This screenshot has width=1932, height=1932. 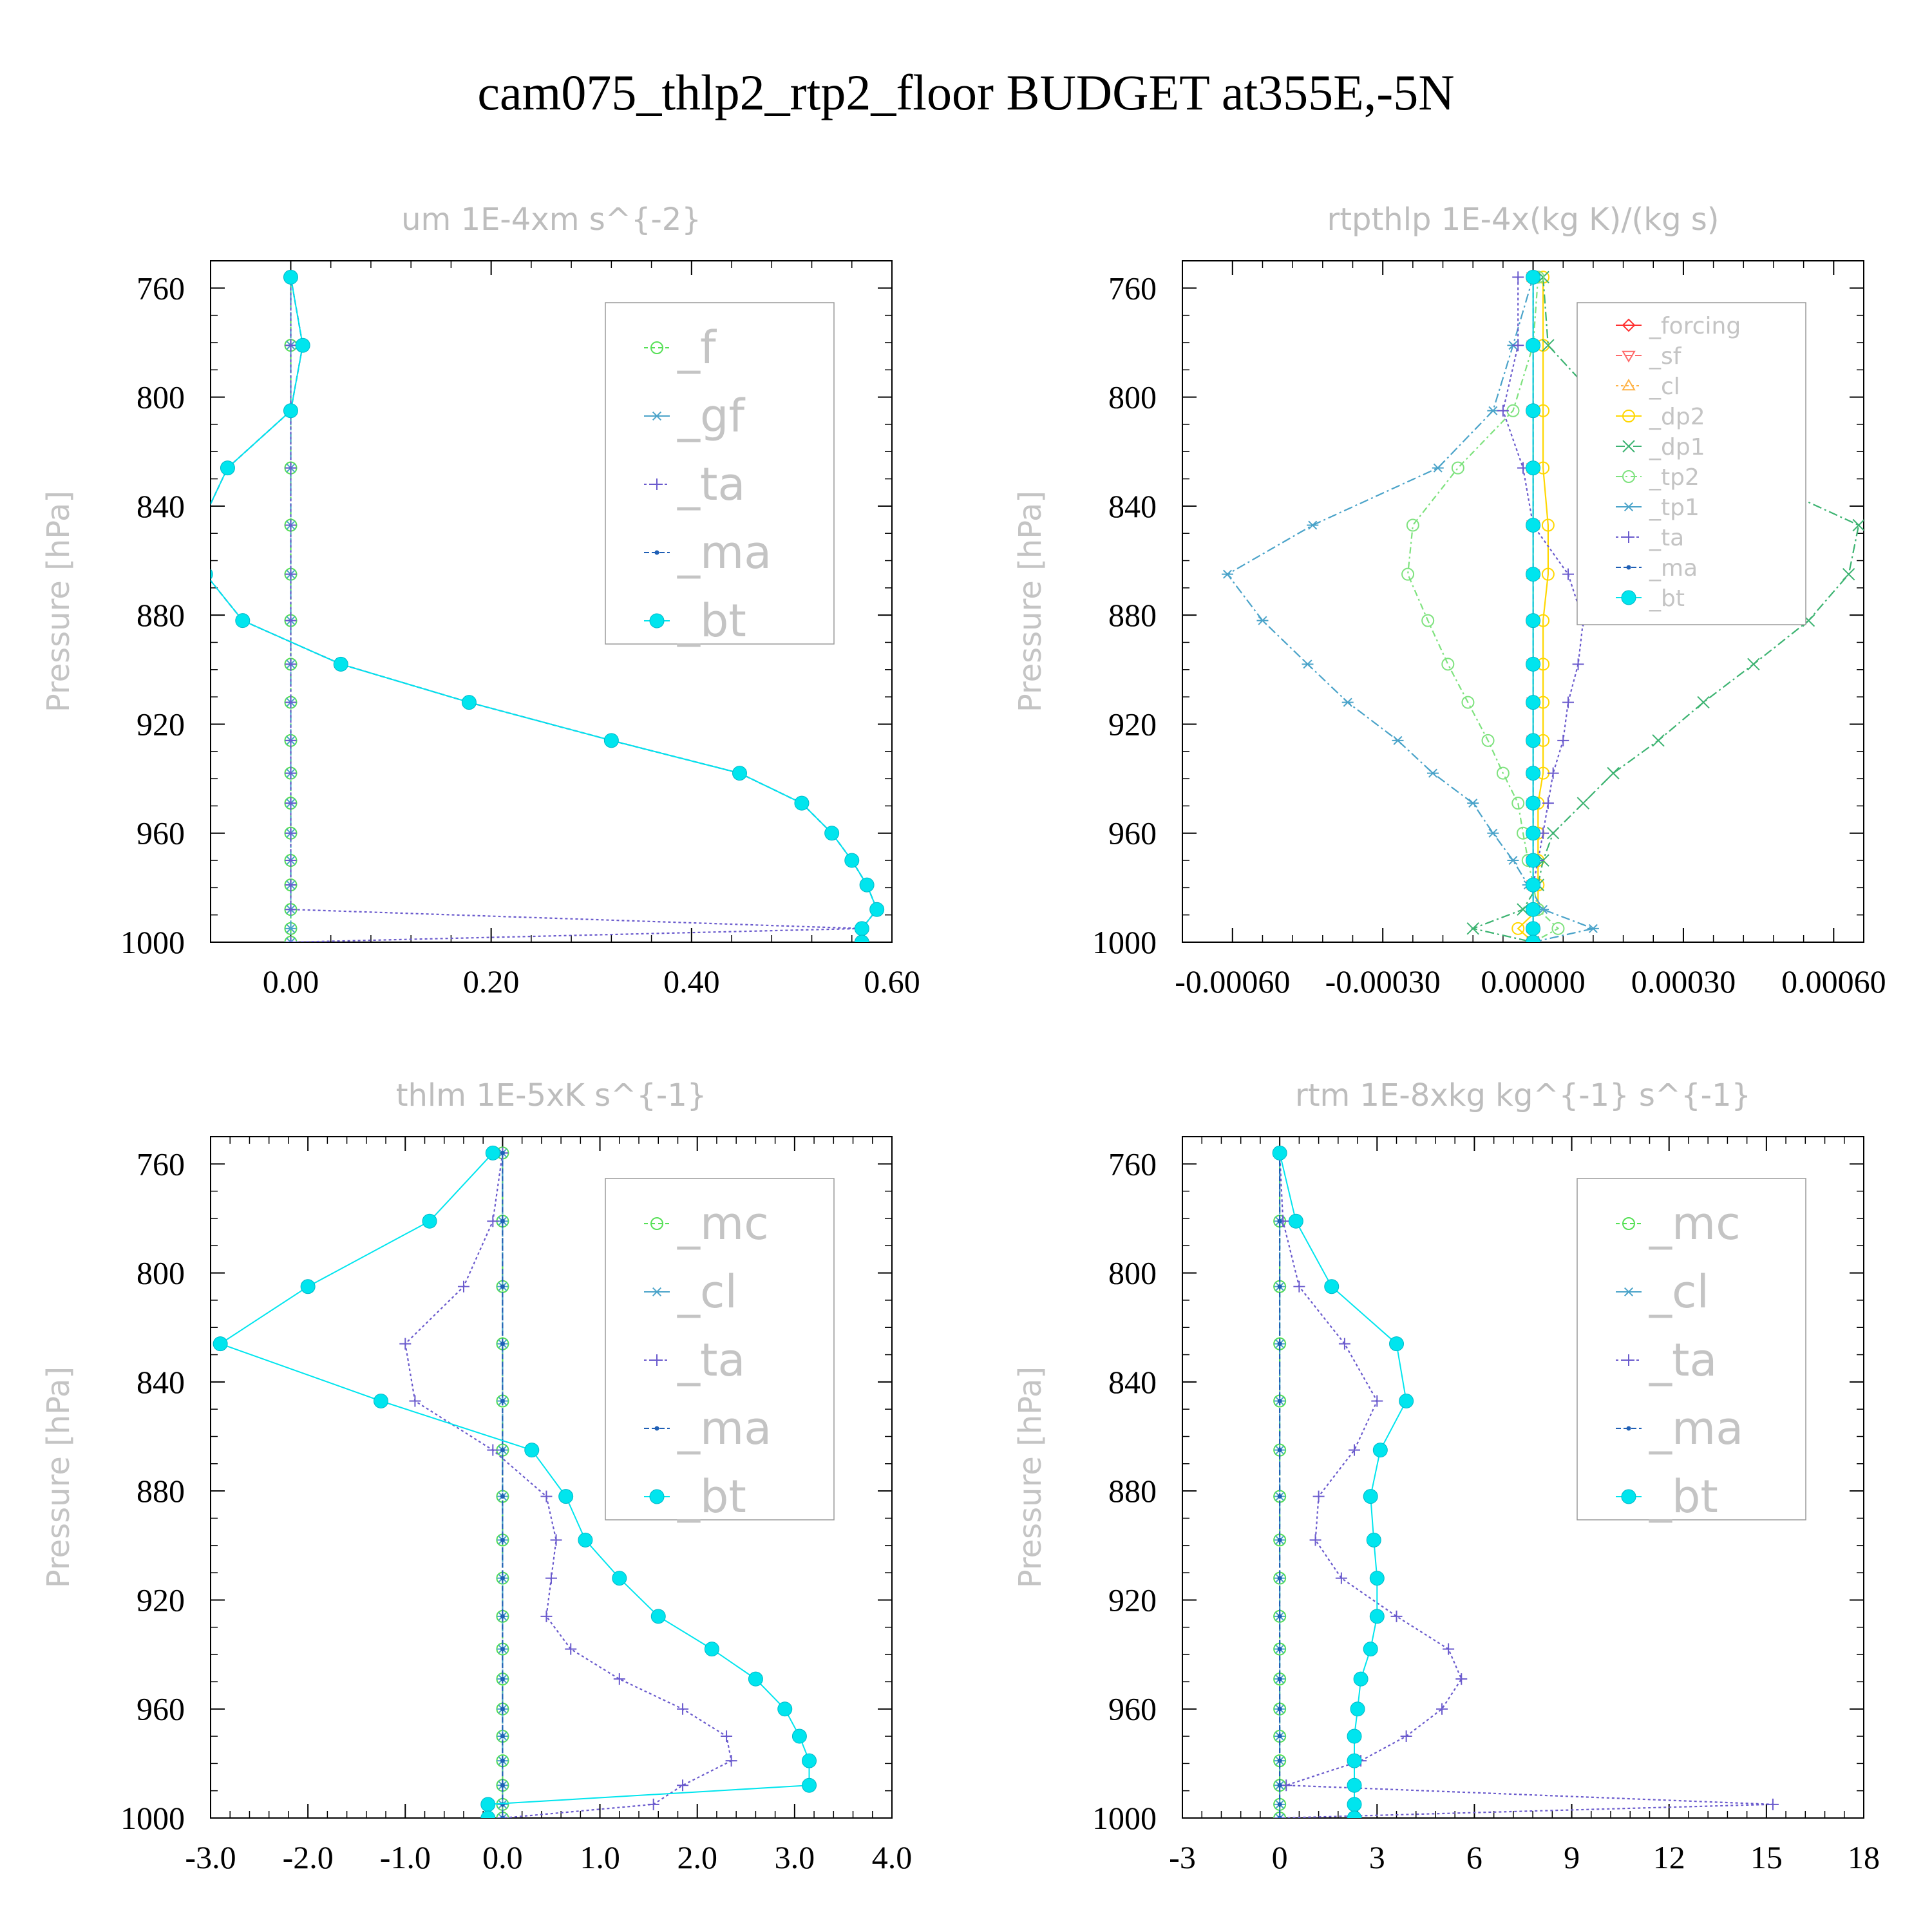 I want to click on data-point-cl, so click(x=1280, y=1816).